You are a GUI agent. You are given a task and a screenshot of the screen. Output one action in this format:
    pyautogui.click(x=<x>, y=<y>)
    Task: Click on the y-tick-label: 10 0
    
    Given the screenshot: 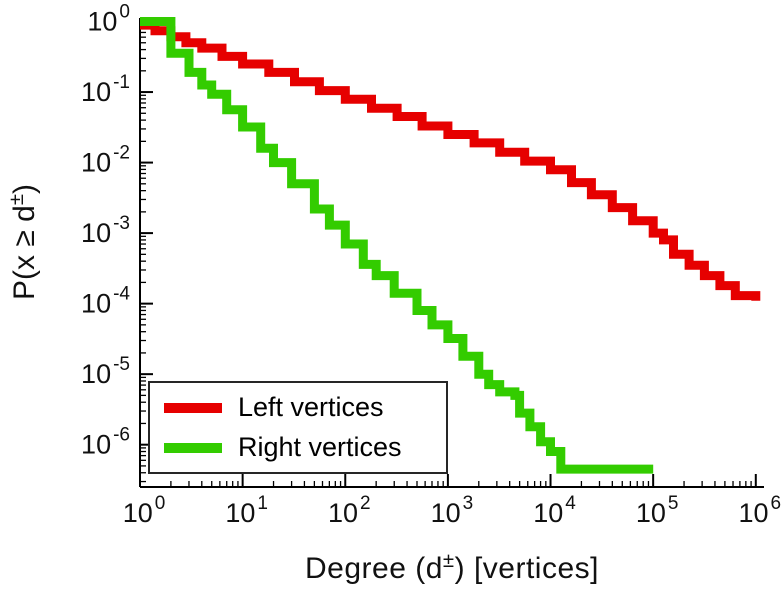 What is the action you would take?
    pyautogui.click(x=108, y=19)
    